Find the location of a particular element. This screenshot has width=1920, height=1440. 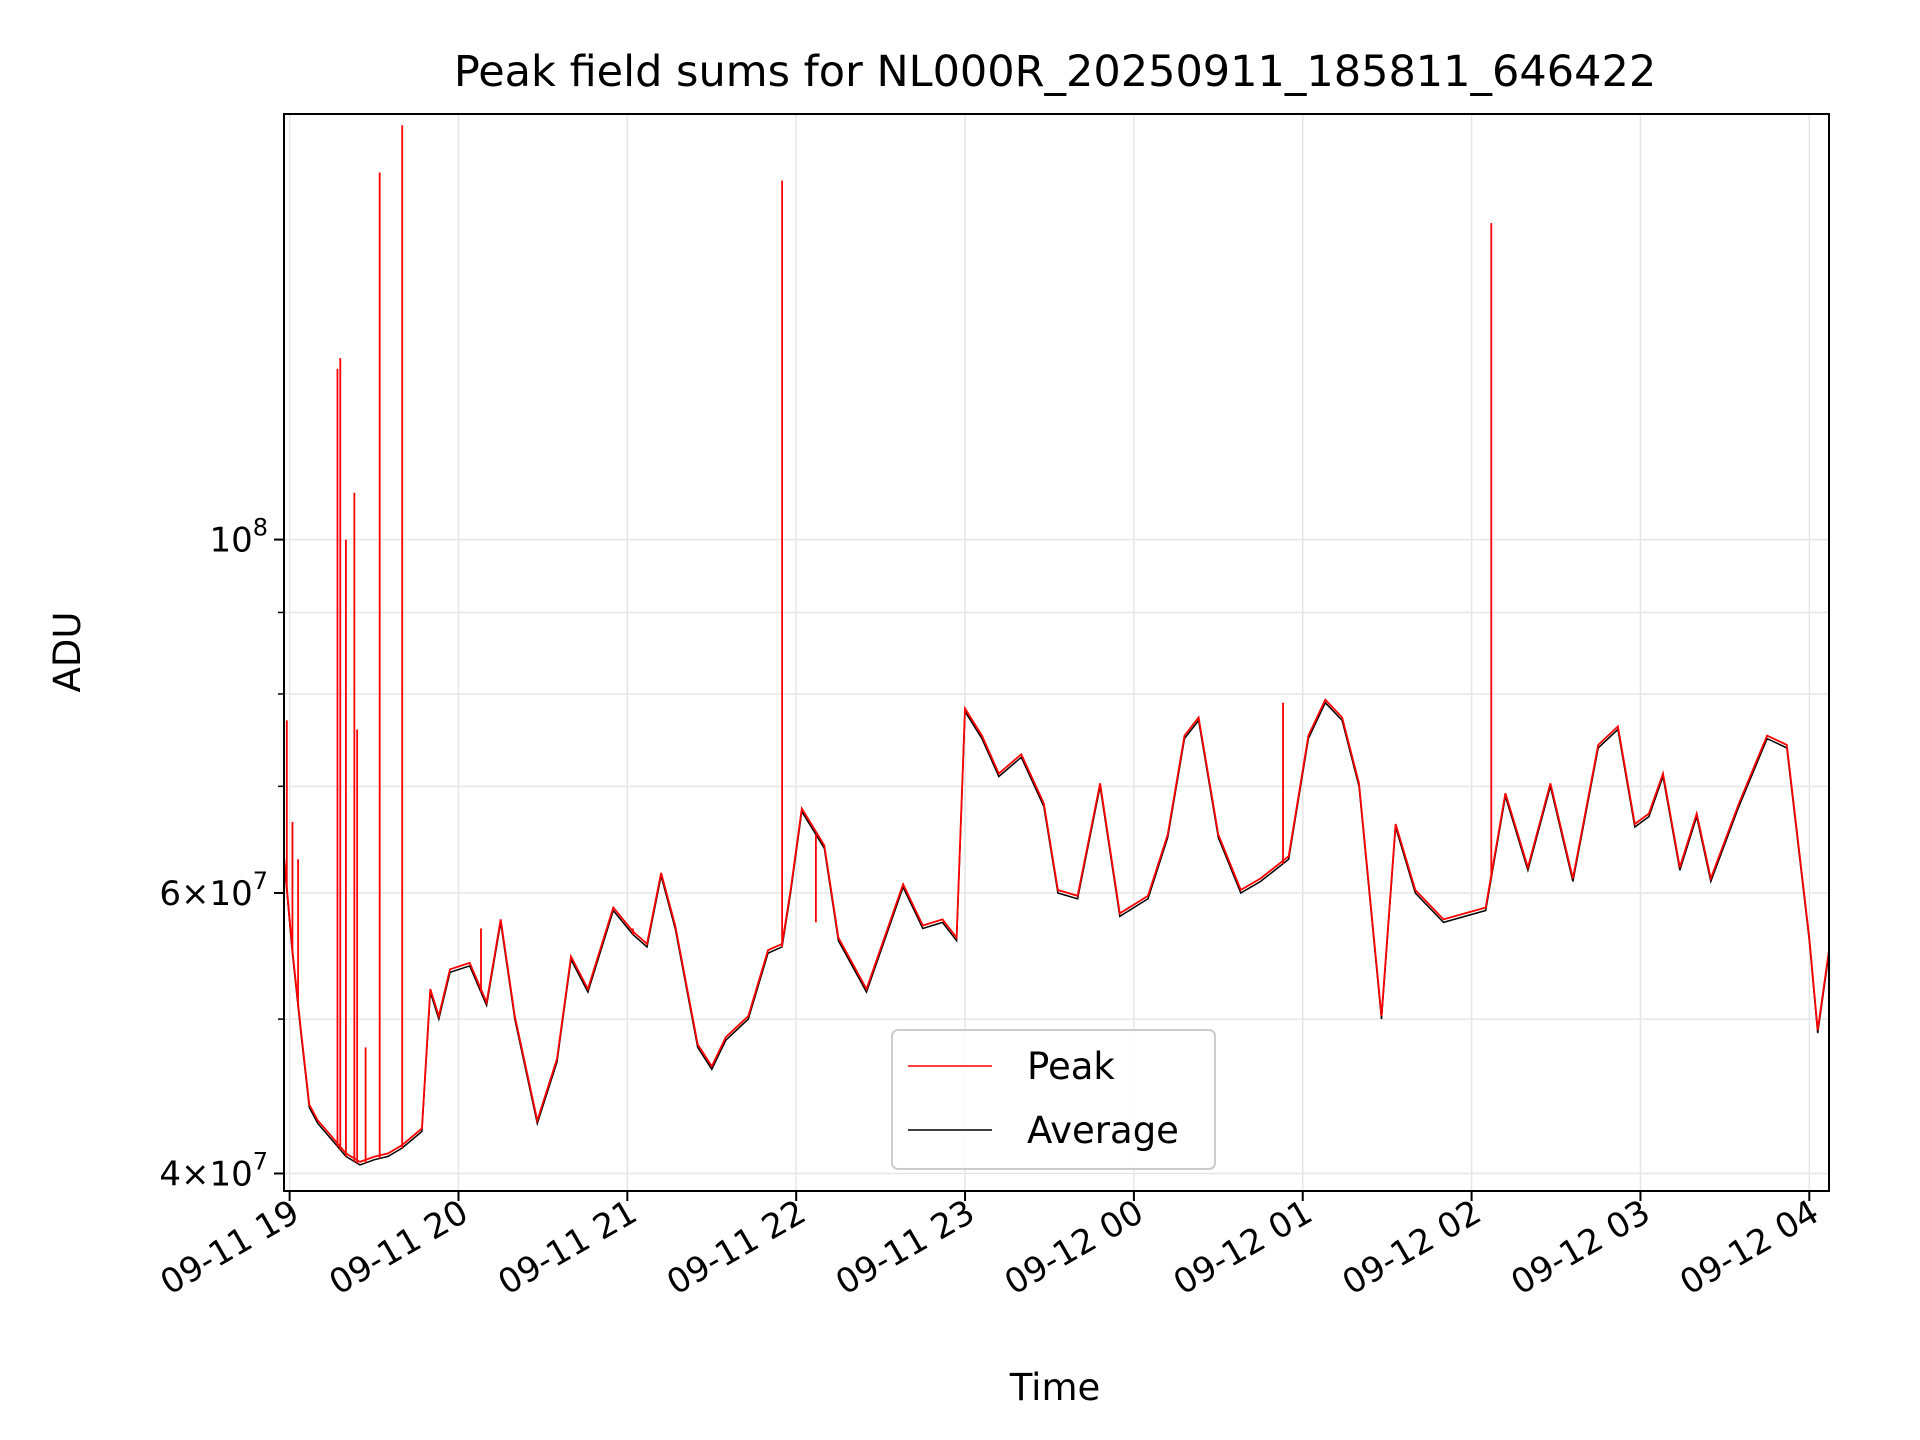

x-tick-label: 09-11 21 is located at coordinates (567, 1247).